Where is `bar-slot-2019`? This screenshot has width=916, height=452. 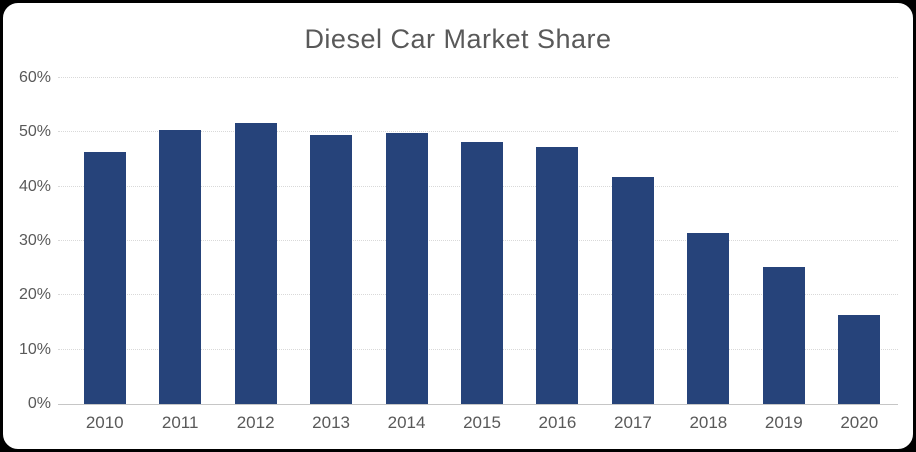
bar-slot-2019 is located at coordinates (783, 241).